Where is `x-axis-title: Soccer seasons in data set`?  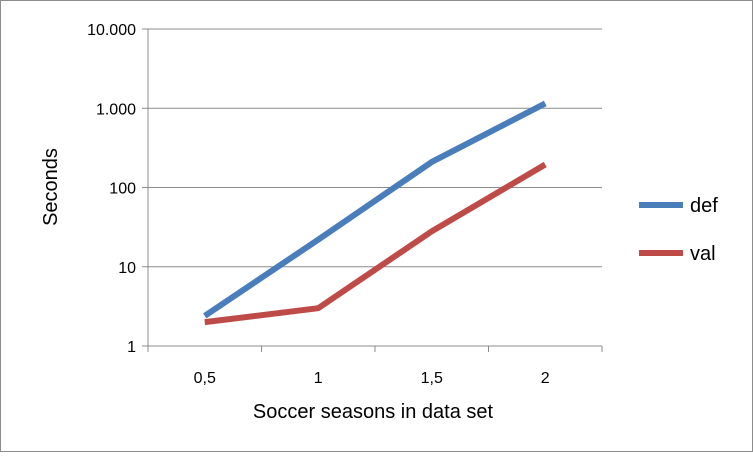 x-axis-title: Soccer seasons in data set is located at coordinates (373, 412).